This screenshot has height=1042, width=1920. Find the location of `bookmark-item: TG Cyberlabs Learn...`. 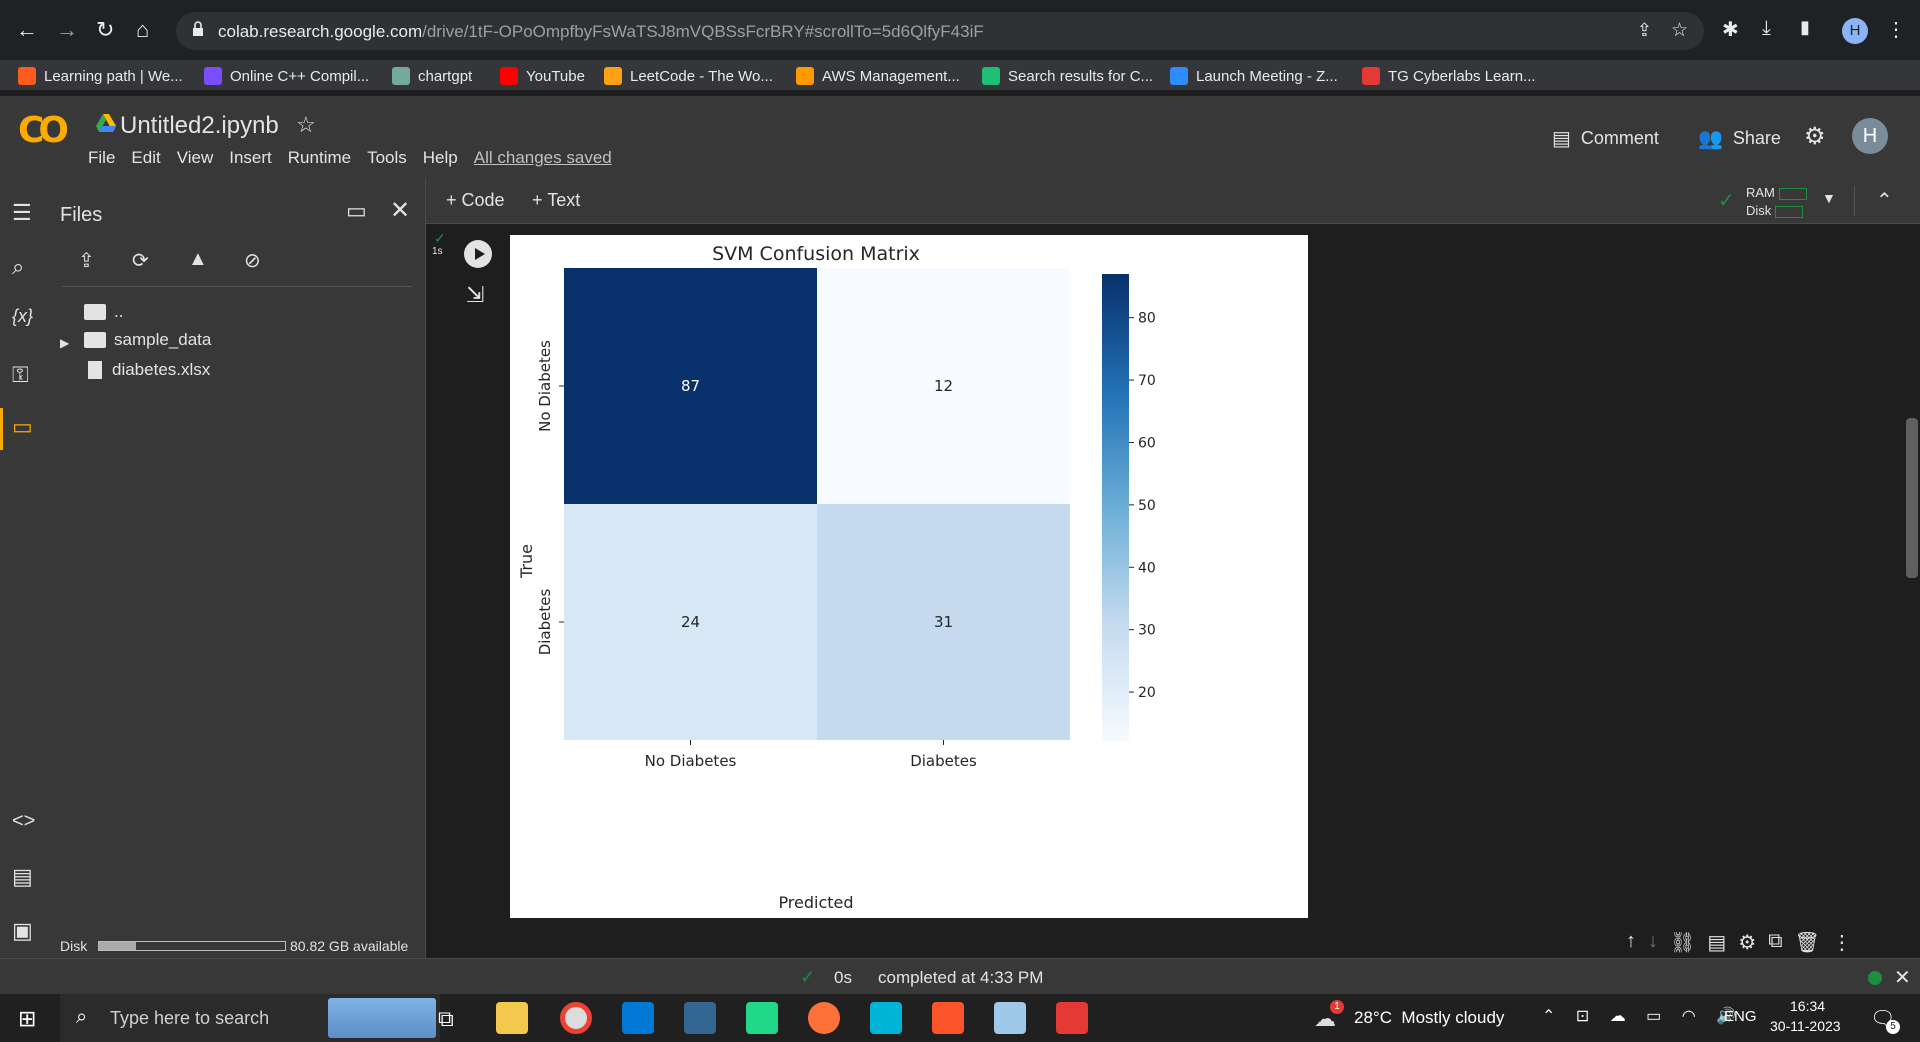

bookmark-item: TG Cyberlabs Learn... is located at coordinates (1449, 76).